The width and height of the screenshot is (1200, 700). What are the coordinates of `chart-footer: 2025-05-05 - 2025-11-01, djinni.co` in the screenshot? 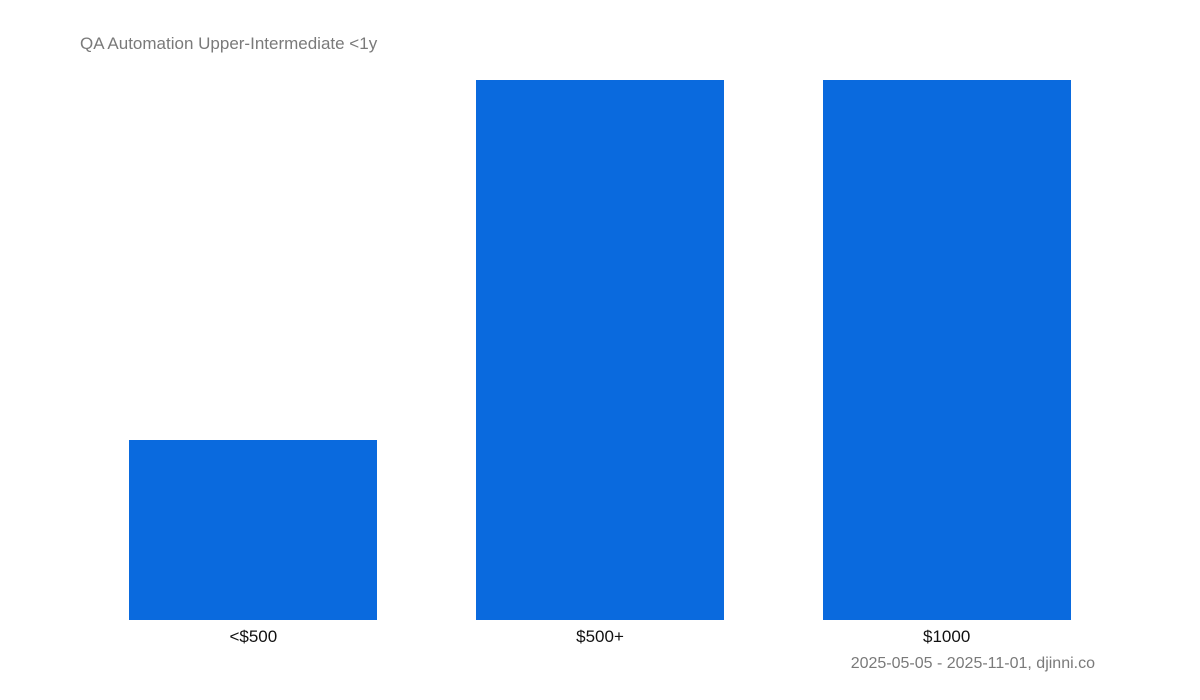 It's located at (972, 663).